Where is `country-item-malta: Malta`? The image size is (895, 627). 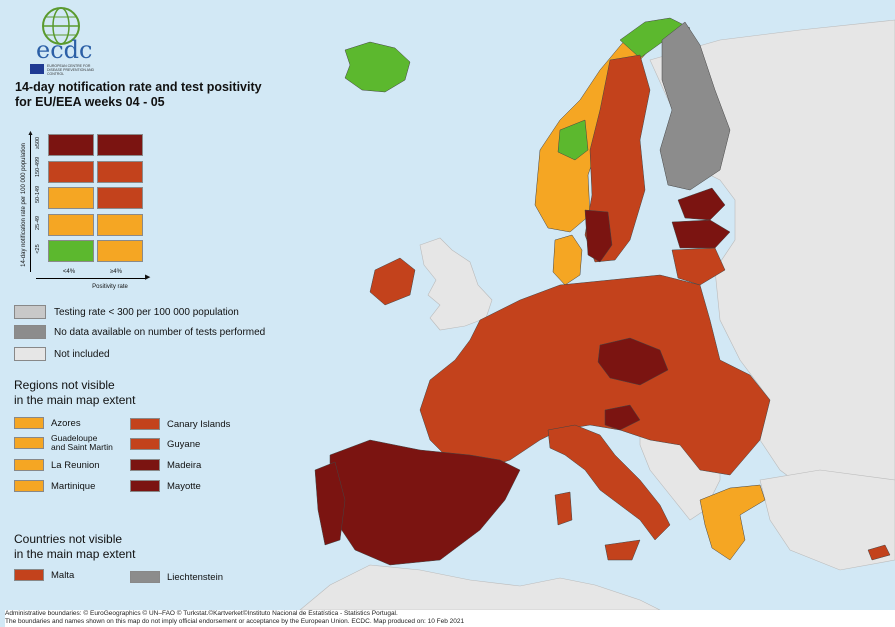
country-item-malta: Malta is located at coordinates (44, 575).